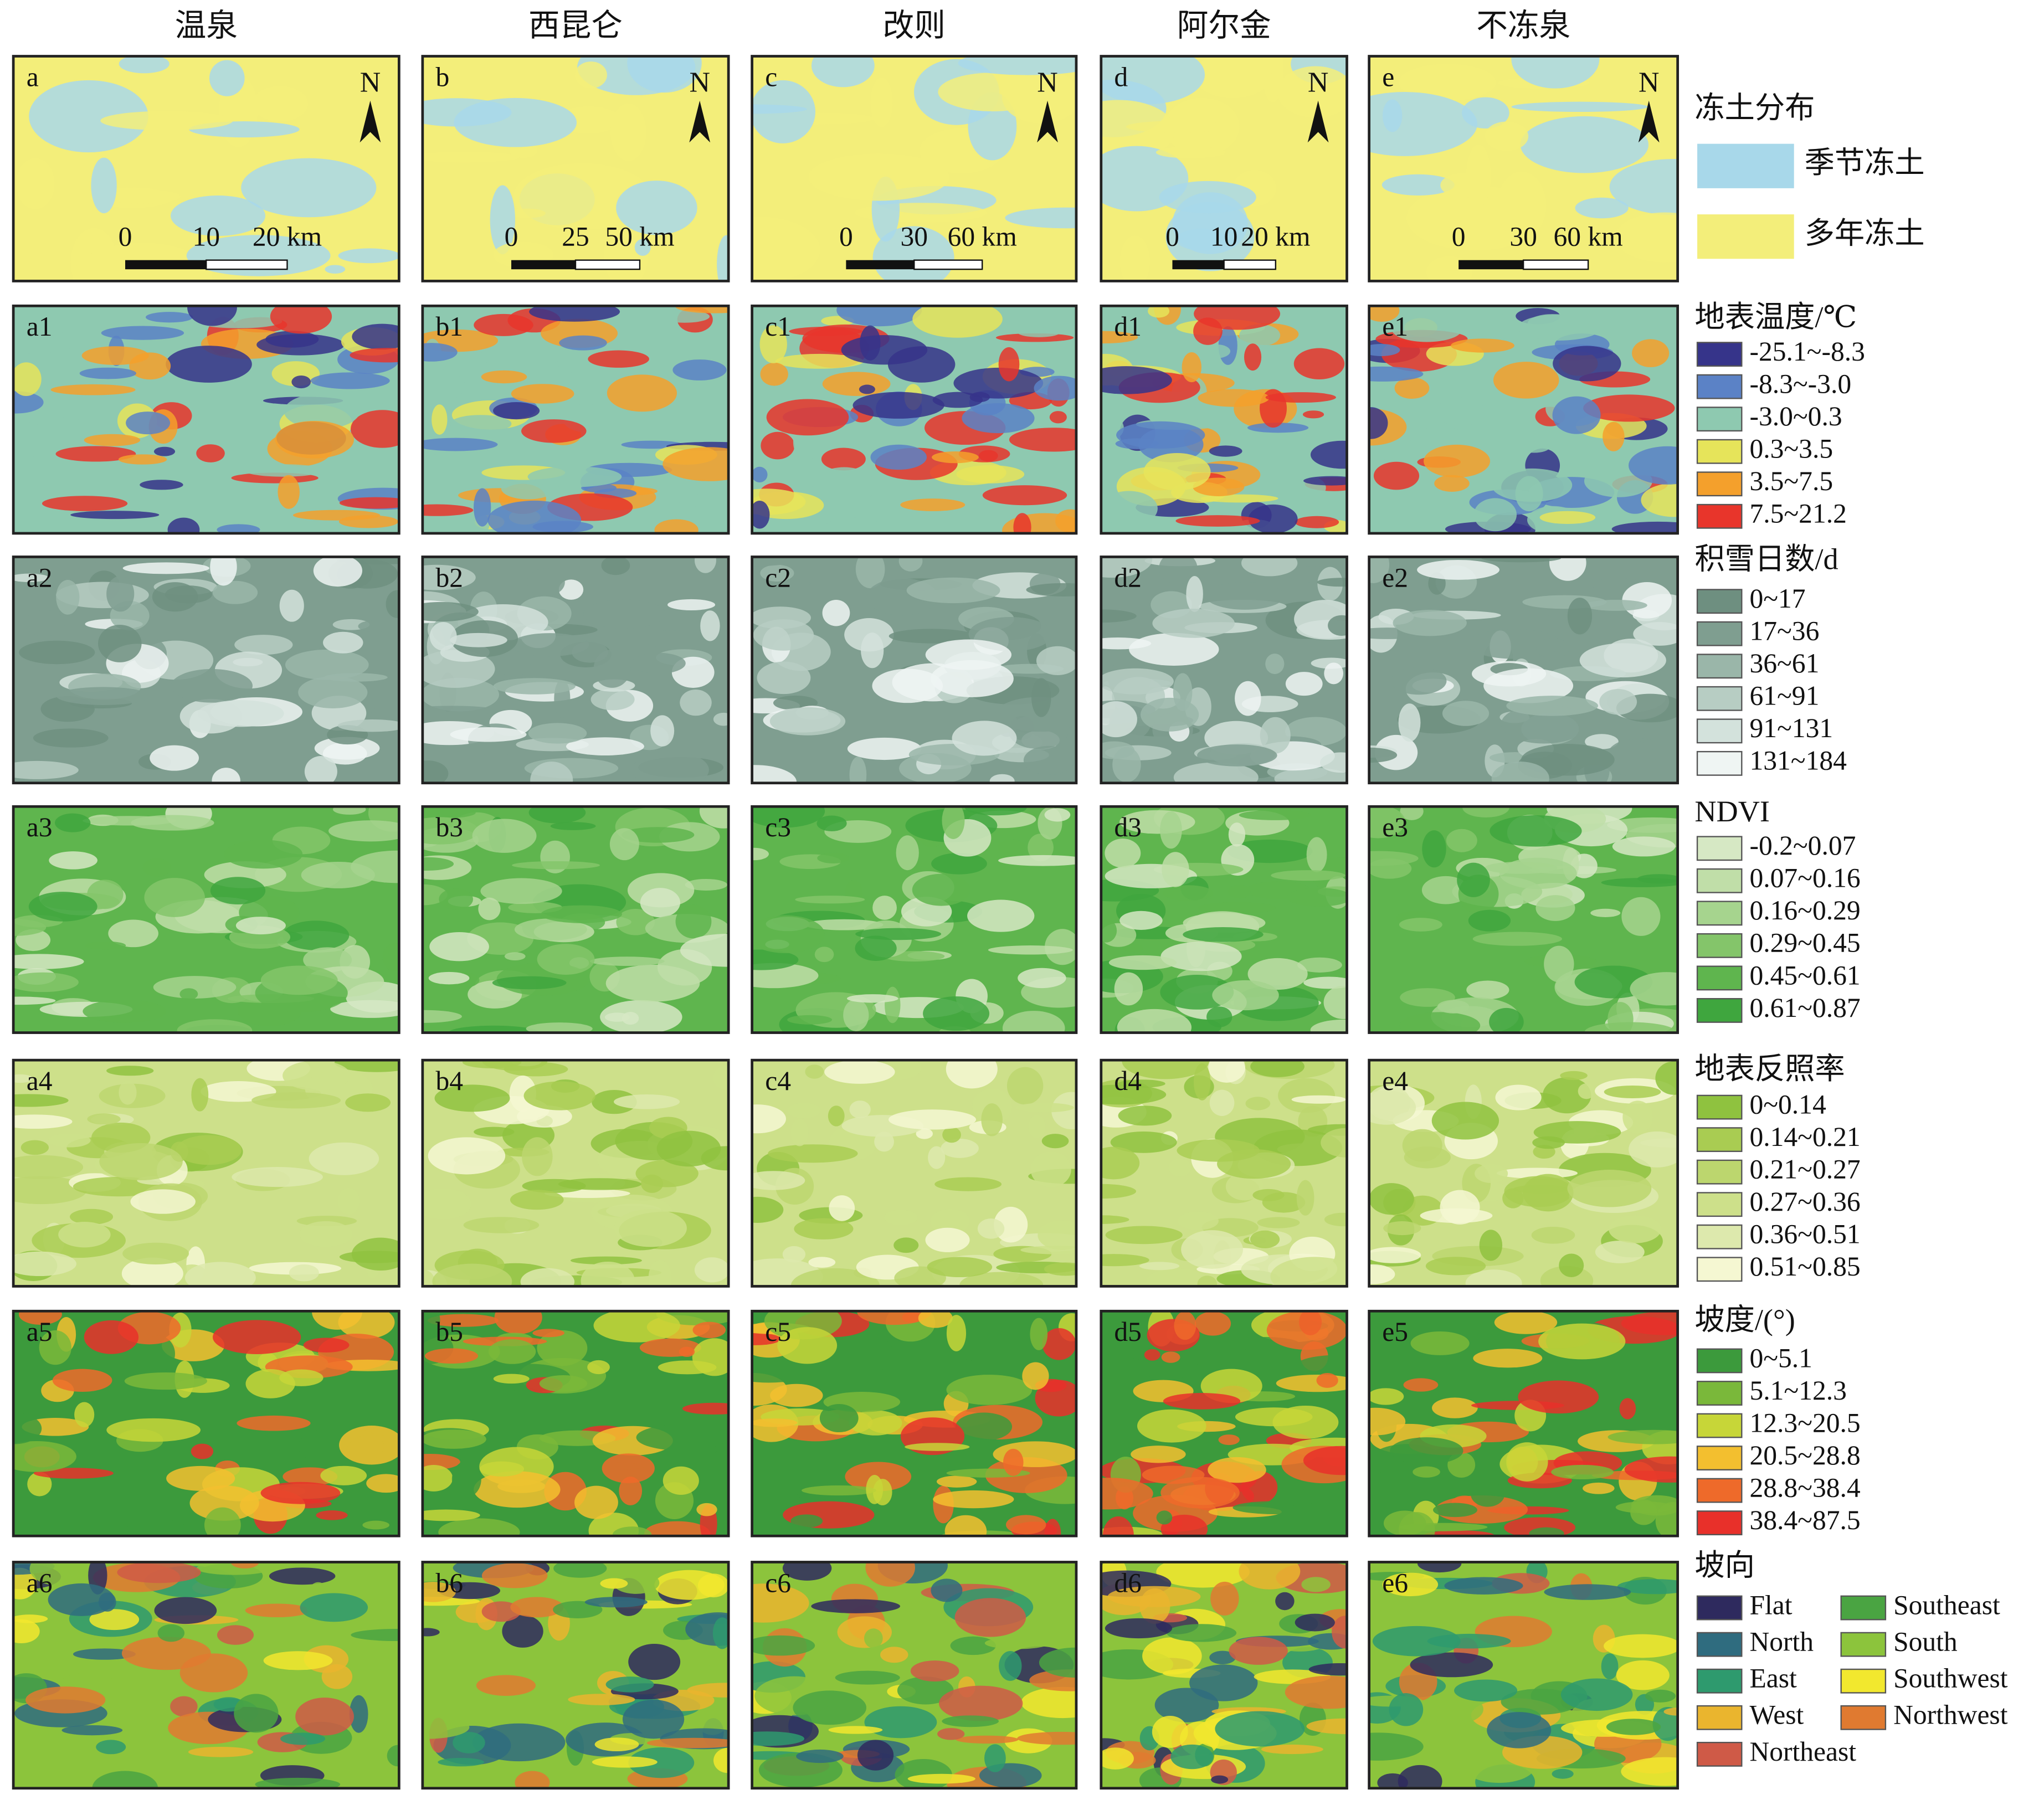  I want to click on scale-bar-white, so click(948, 264).